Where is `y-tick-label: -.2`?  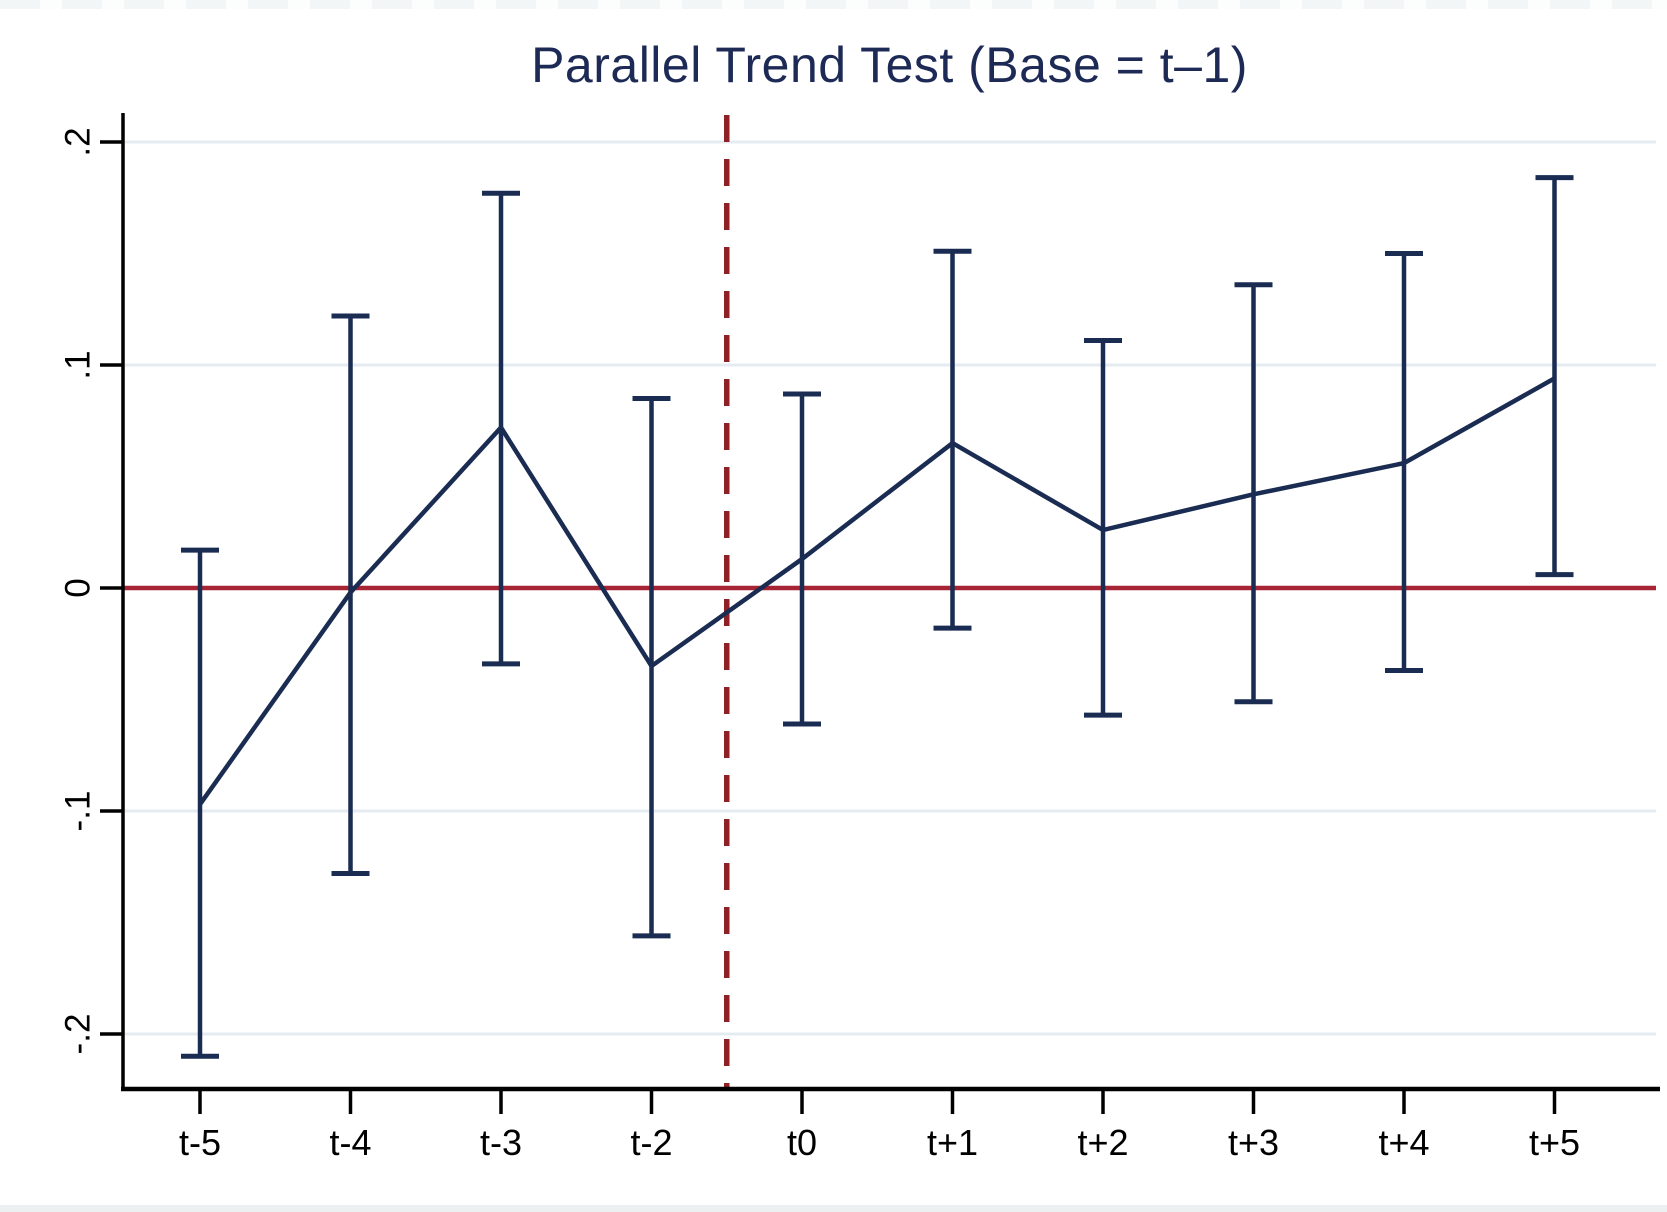 y-tick-label: -.2 is located at coordinates (78, 1034).